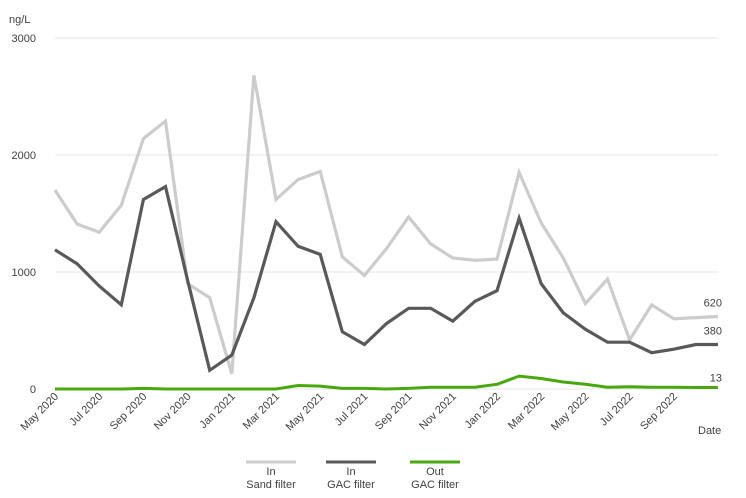 This screenshot has width=746, height=498. What do you see at coordinates (33, 390) in the screenshot?
I see `y-tick-label-0: 0` at bounding box center [33, 390].